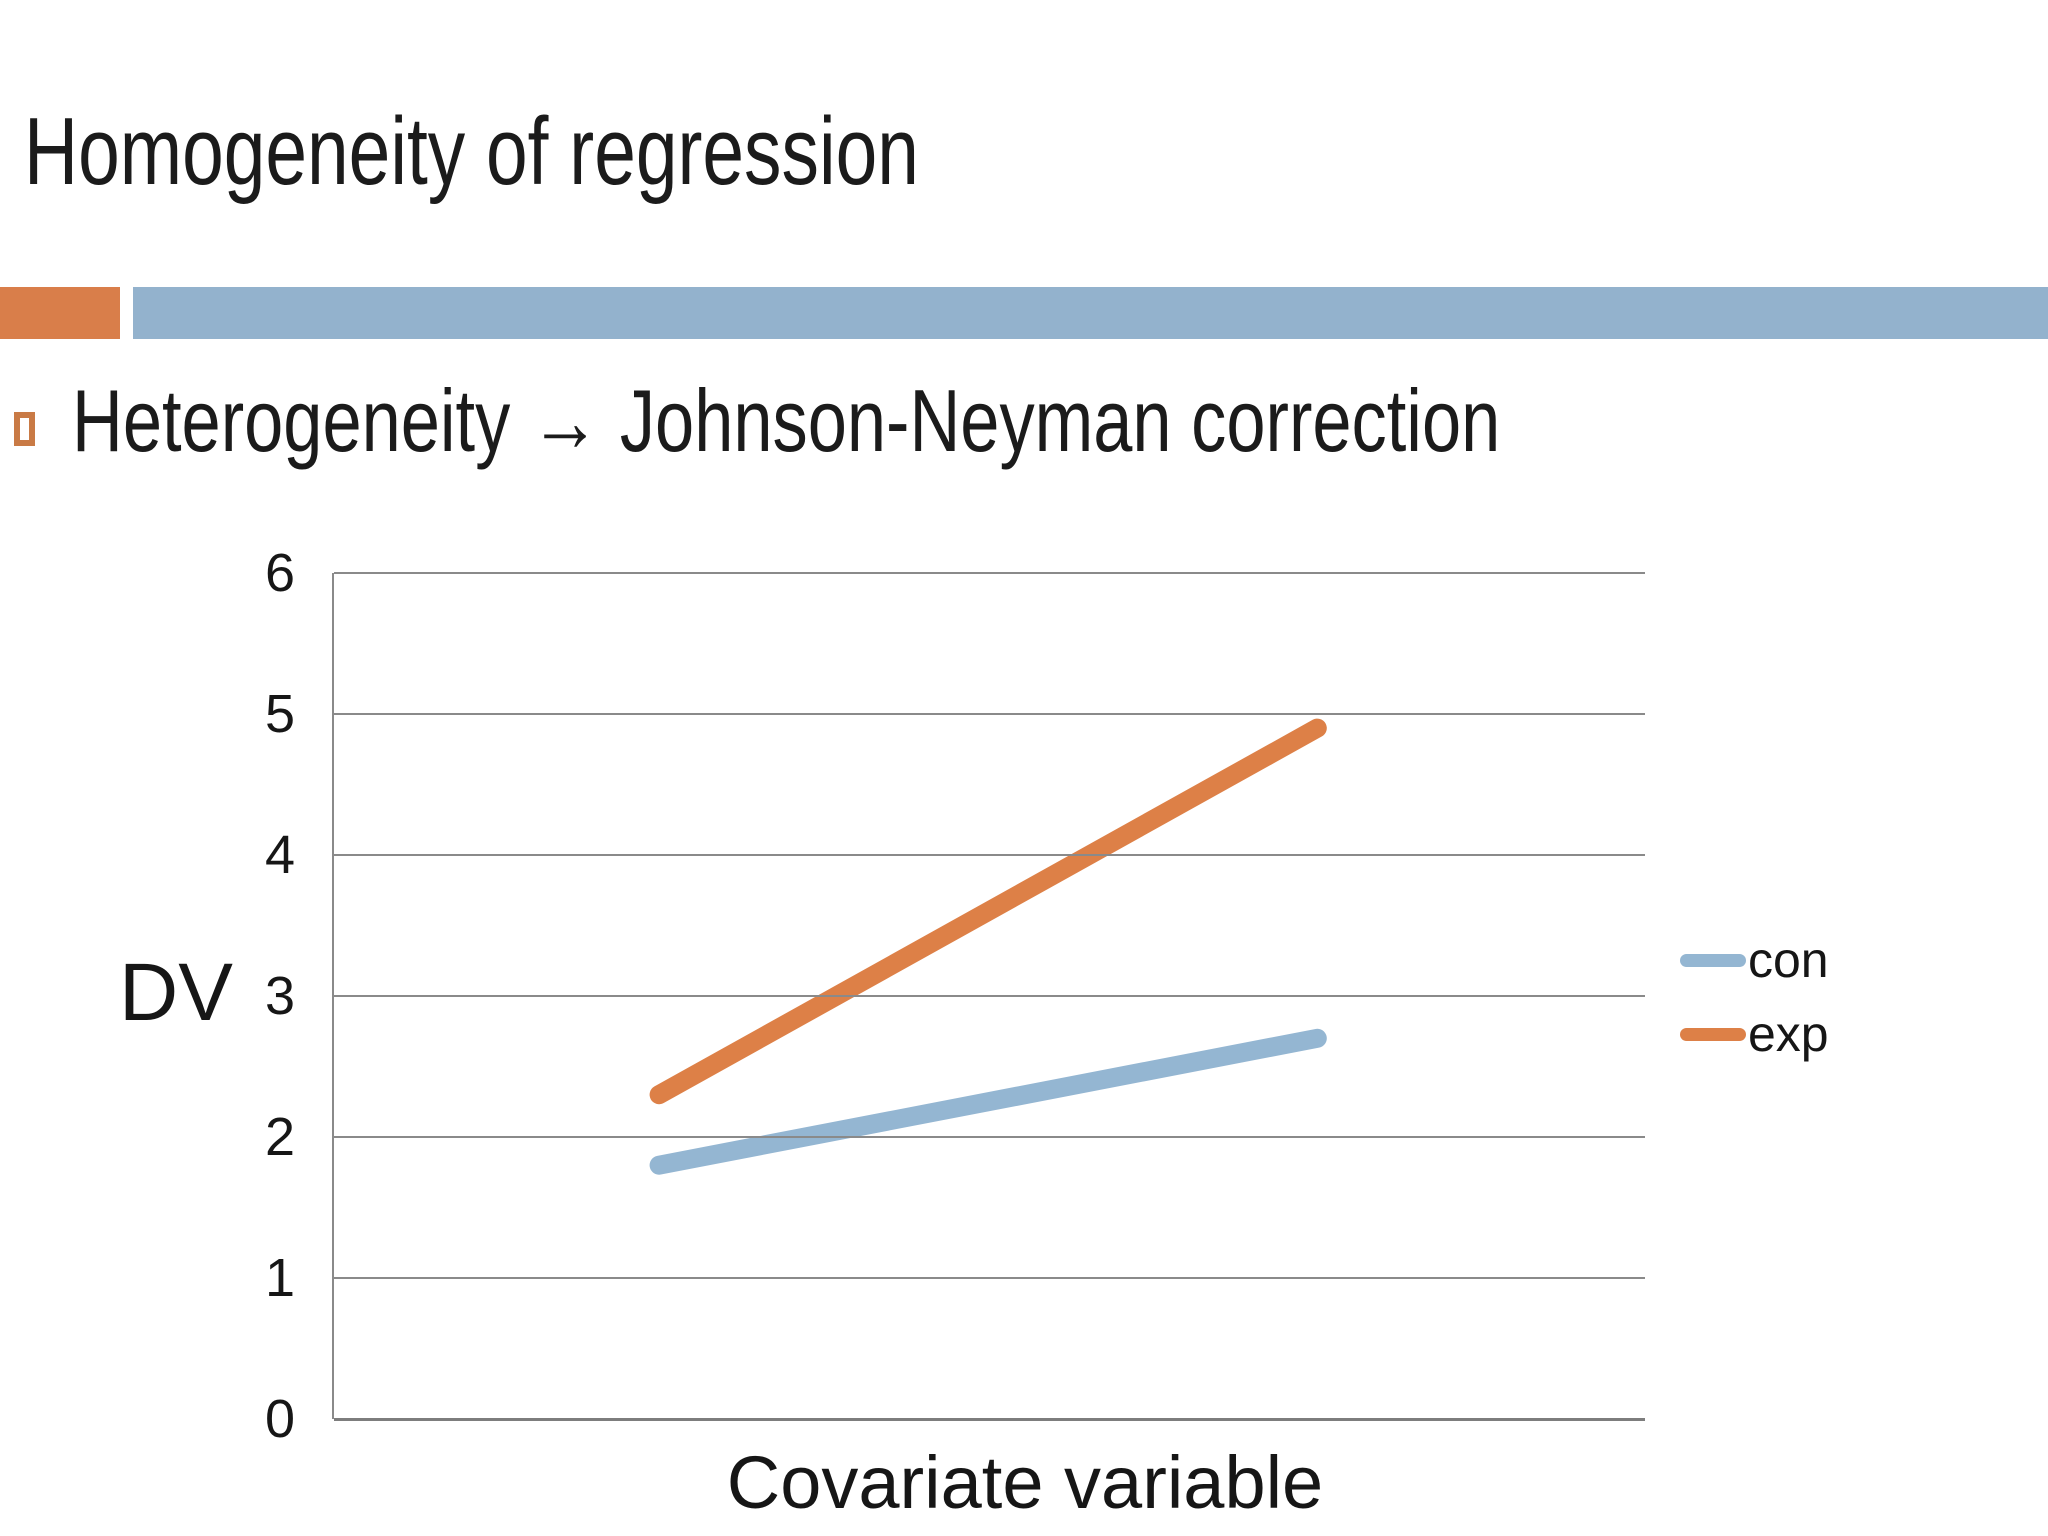  I want to click on gridline-y5, so click(989, 714).